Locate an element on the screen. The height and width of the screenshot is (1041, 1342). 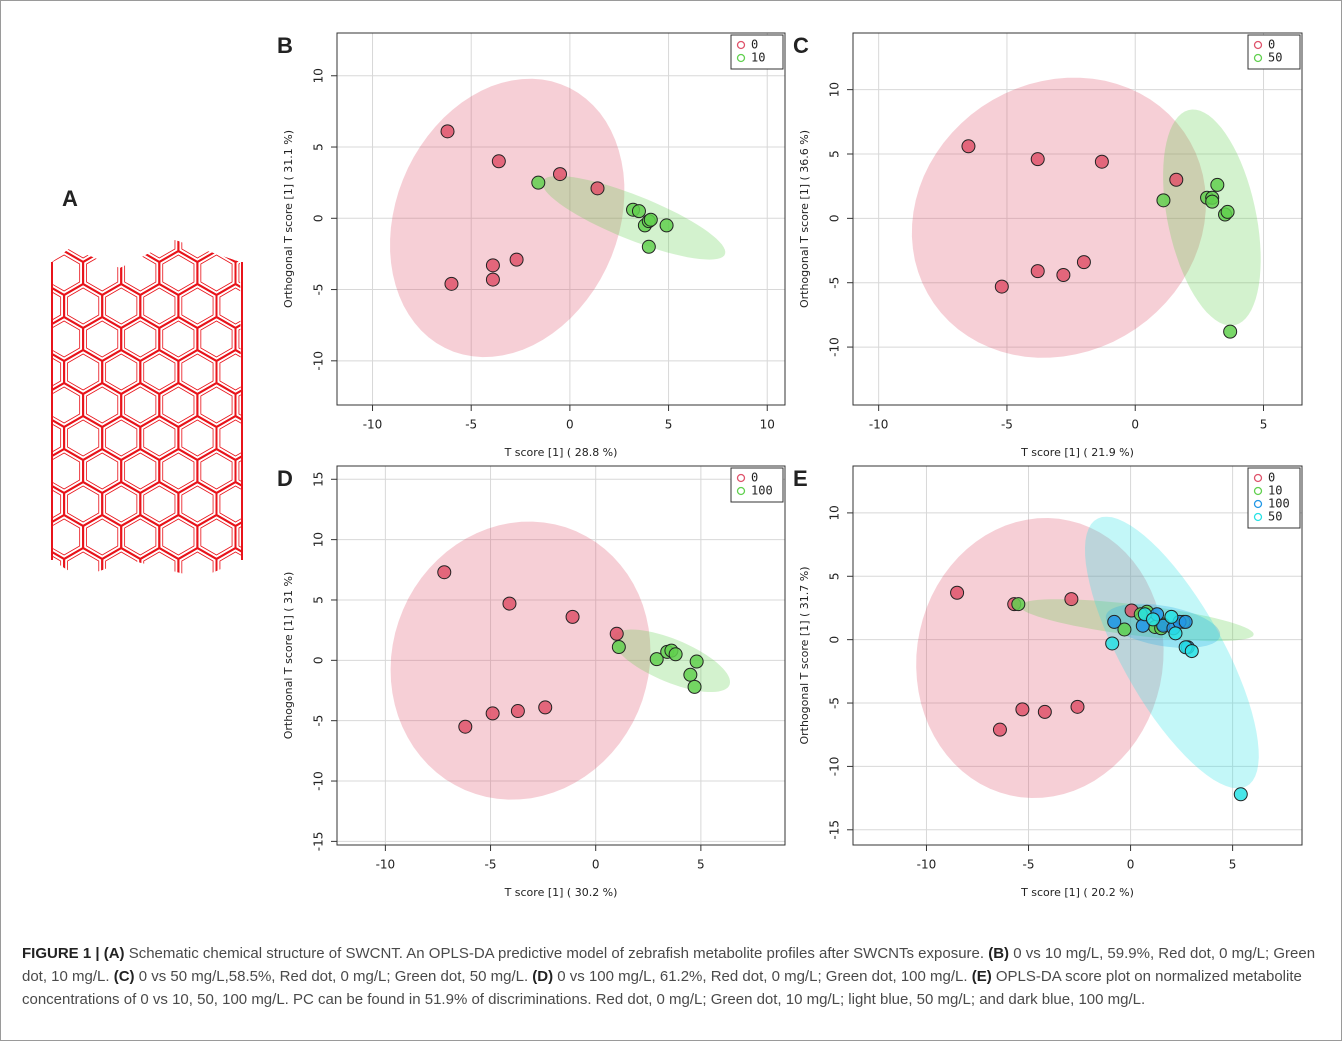
caption-bold: (D) is located at coordinates (543, 976).